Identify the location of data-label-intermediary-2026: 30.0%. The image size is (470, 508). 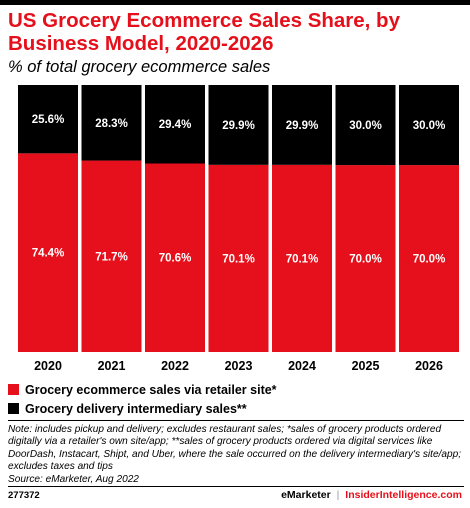
(429, 126).